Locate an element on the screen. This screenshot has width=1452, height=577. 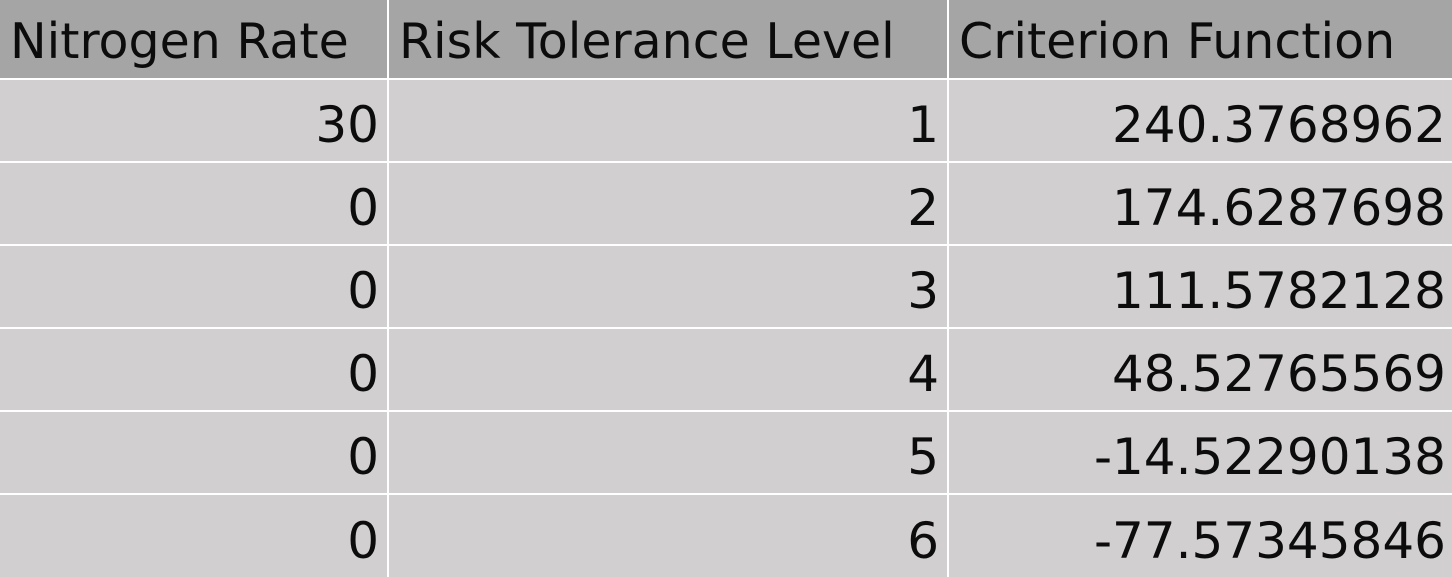
cell-nitrogen-rate: 30 is located at coordinates (194, 121).